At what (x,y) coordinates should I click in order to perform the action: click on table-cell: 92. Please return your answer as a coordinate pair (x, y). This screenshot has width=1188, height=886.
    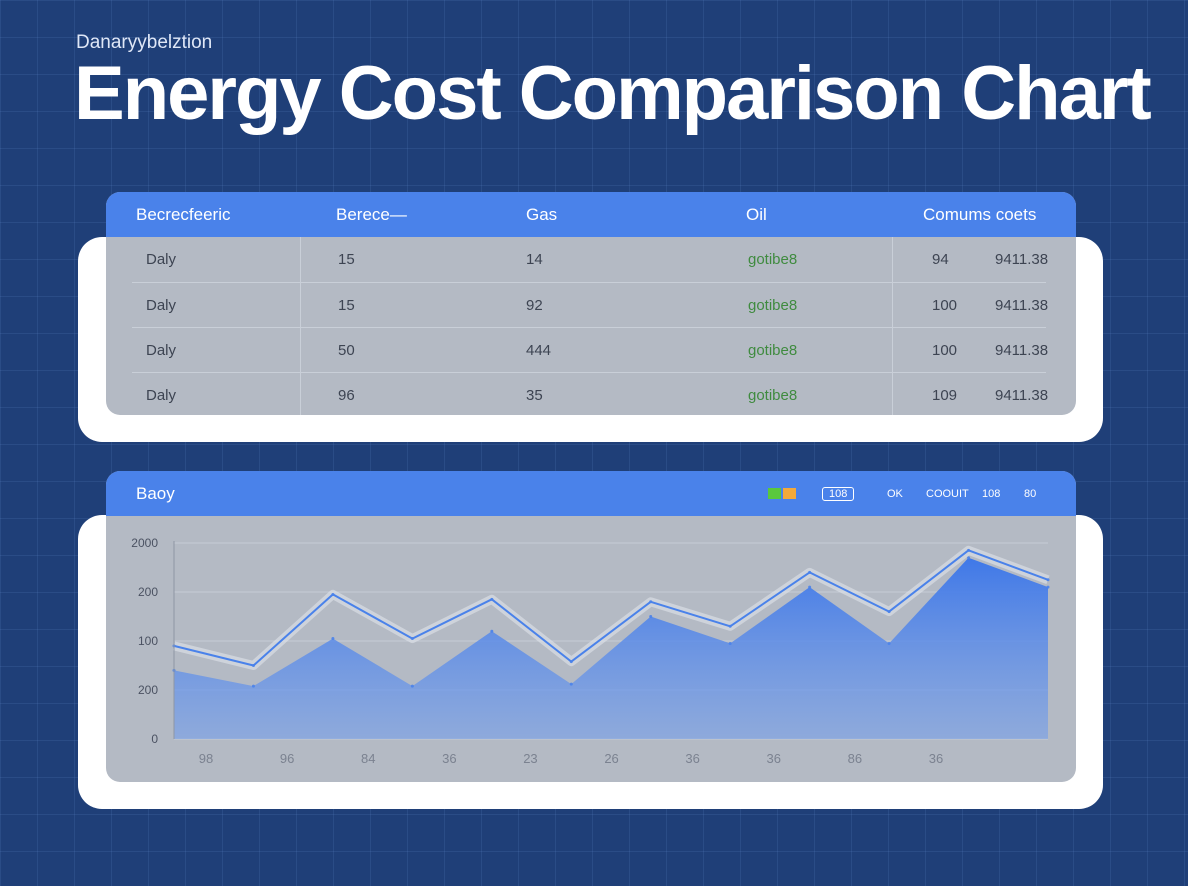
    Looking at the image, I should click on (534, 305).